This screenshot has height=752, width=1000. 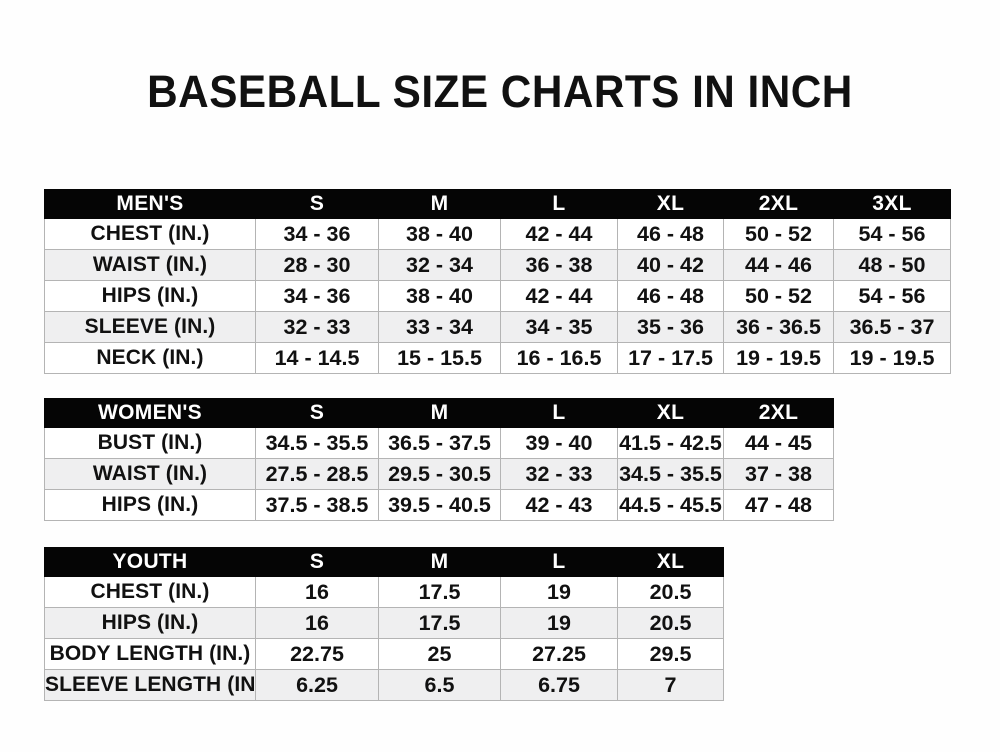 What do you see at coordinates (670, 685) in the screenshot?
I see `cell-value: 7` at bounding box center [670, 685].